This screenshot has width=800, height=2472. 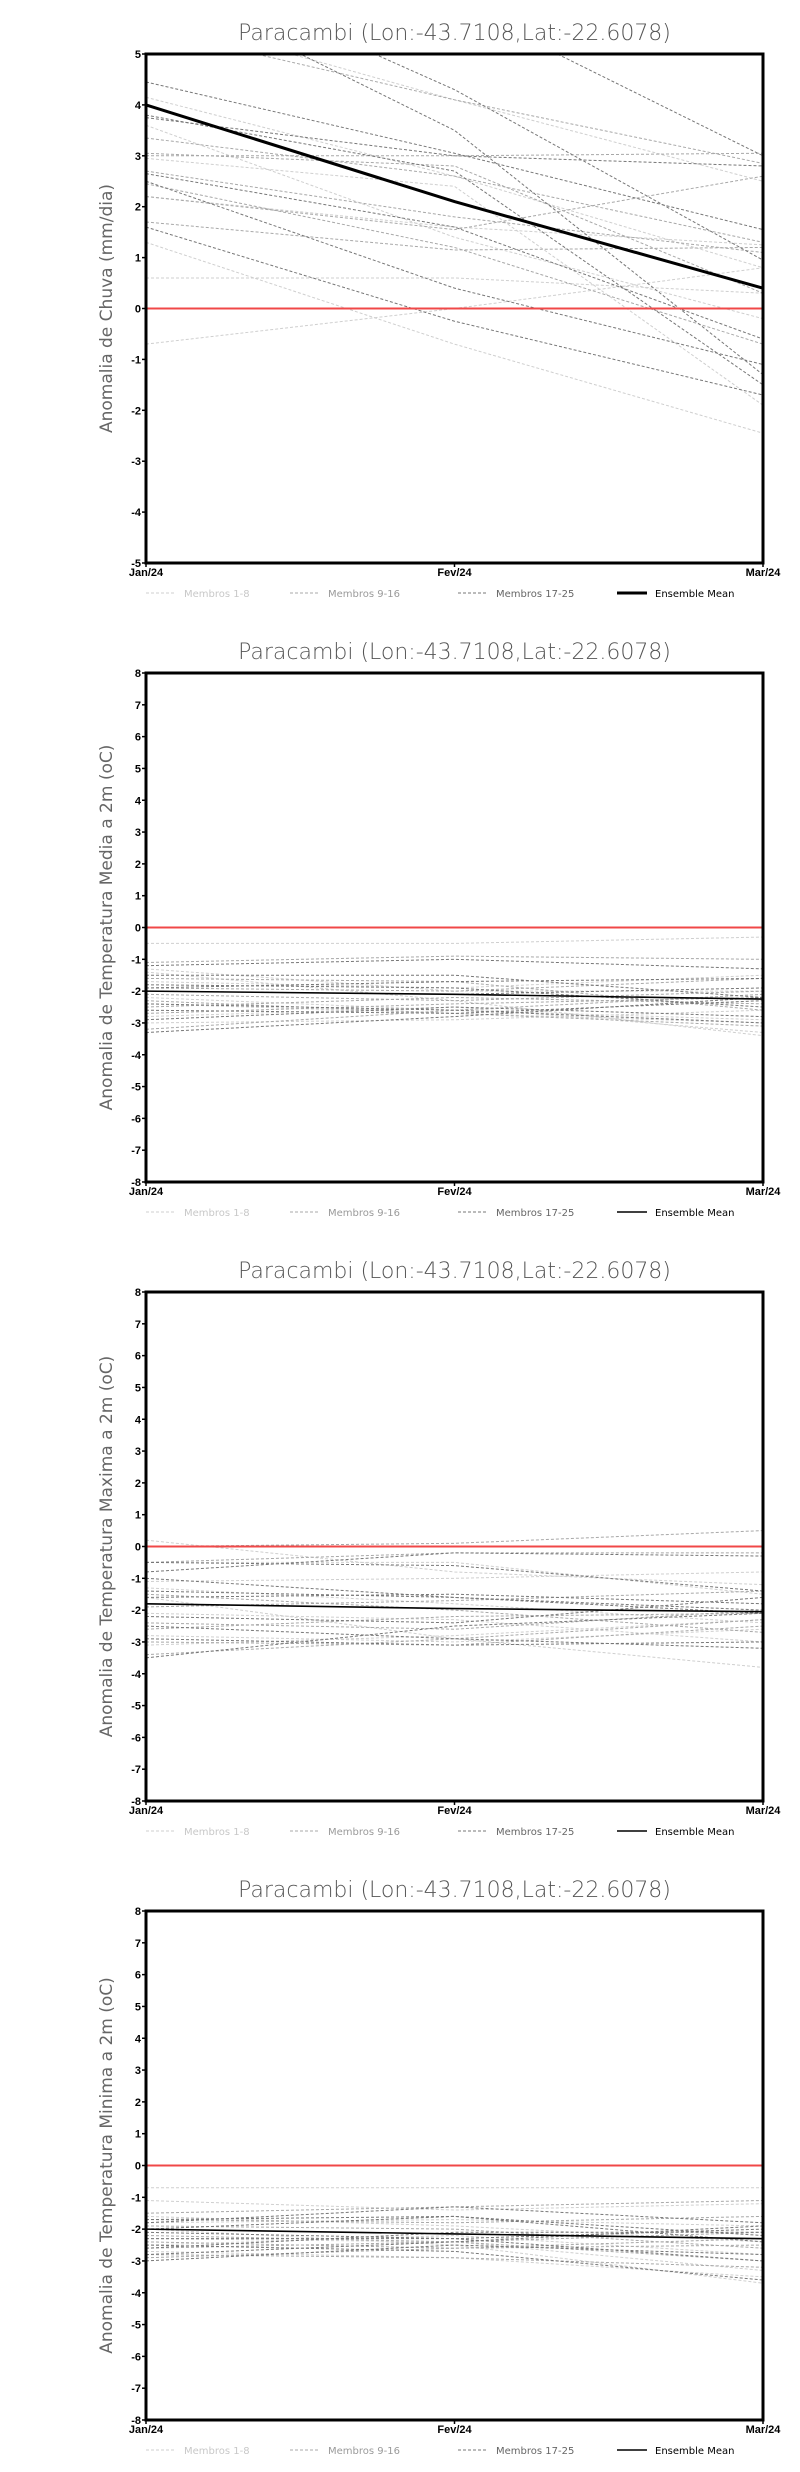 I want to click on y-axis-label: Anomalia de Temperatura Minima a 2m (oC), so click(x=107, y=2165).